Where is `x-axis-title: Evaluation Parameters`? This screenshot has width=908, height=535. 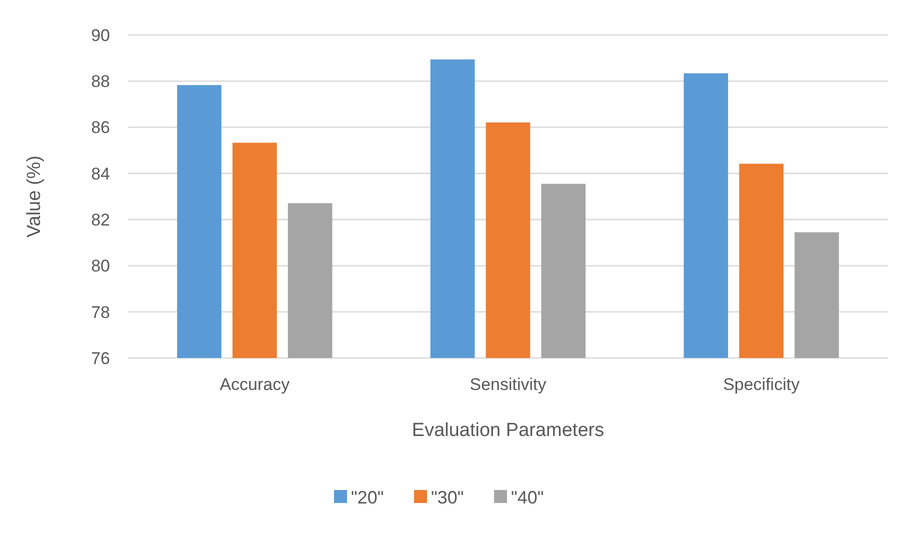 x-axis-title: Evaluation Parameters is located at coordinates (508, 430).